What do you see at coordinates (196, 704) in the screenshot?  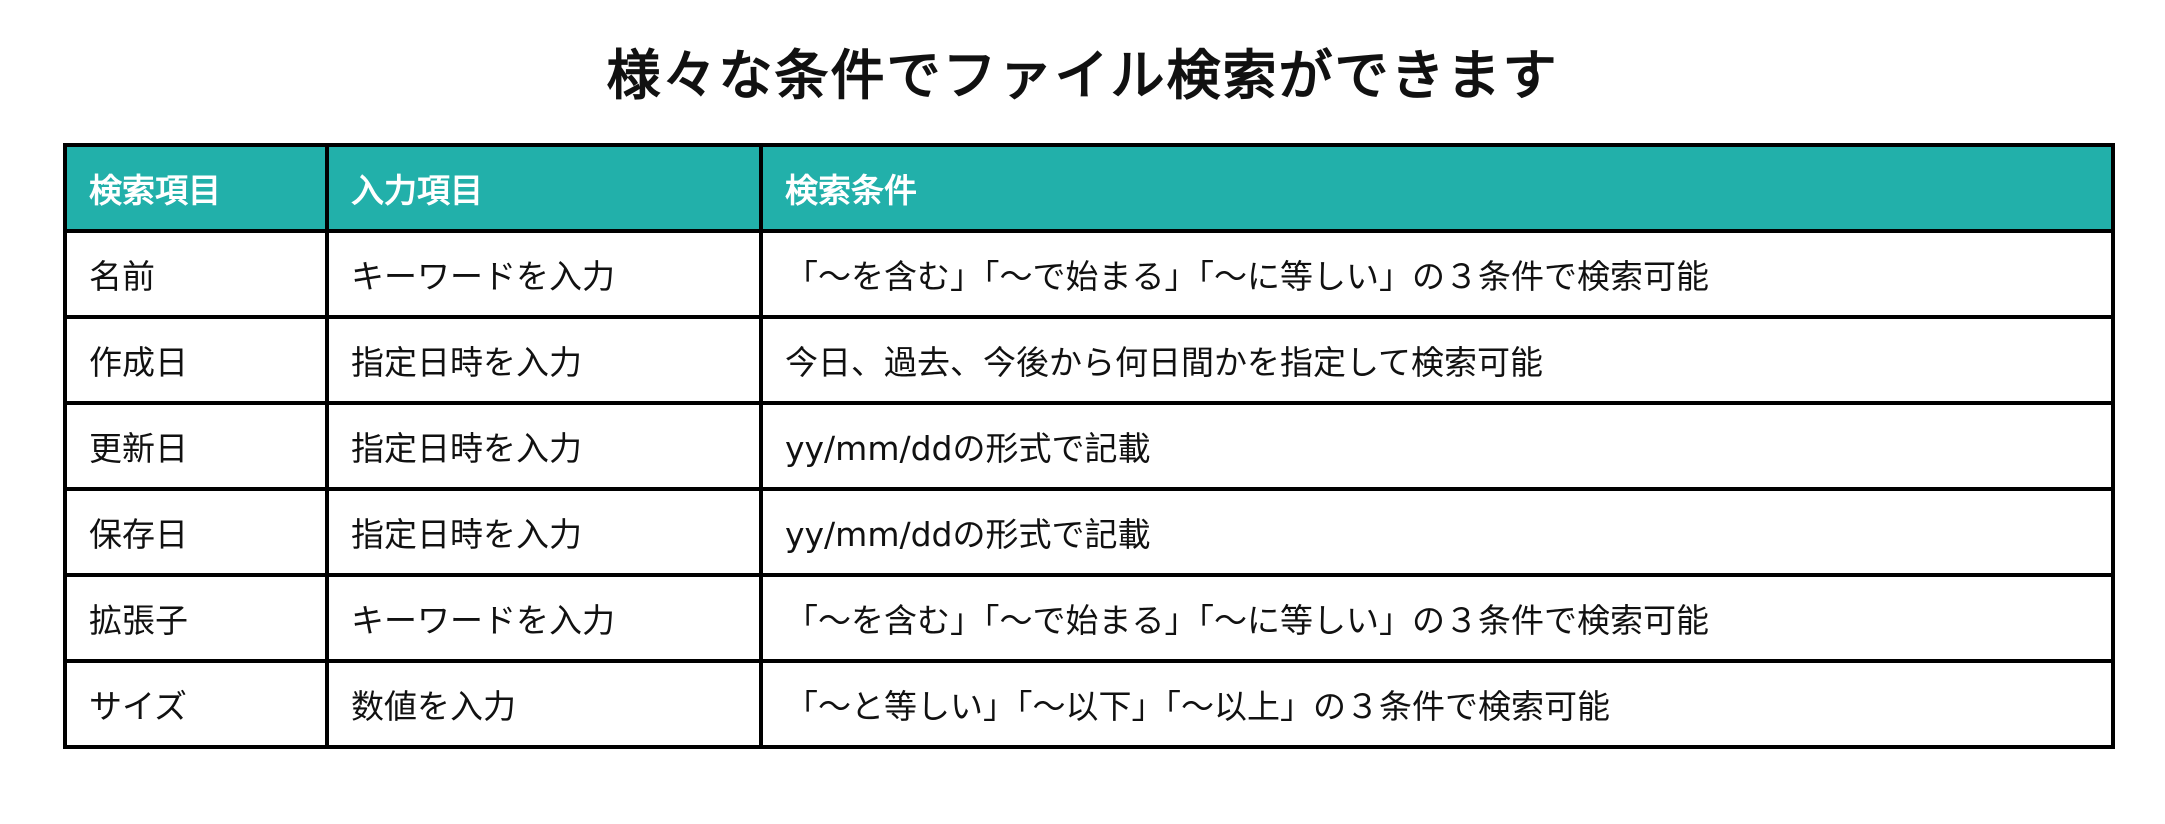 I see `cell-search-item: サイズ` at bounding box center [196, 704].